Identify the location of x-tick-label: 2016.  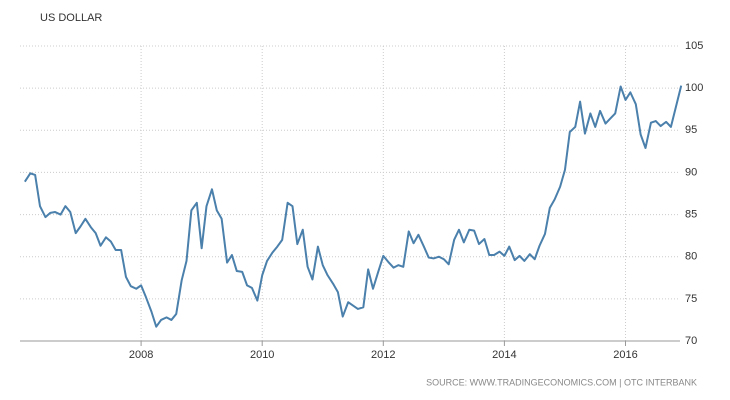
(625, 355).